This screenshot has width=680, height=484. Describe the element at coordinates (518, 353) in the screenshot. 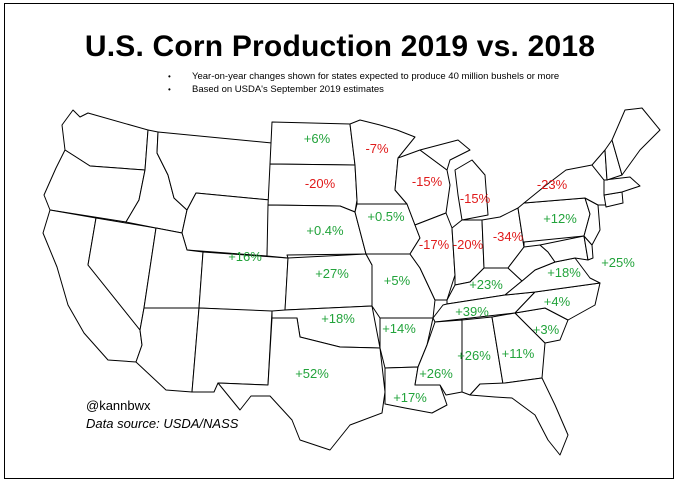

I see `label-georgia: +11%` at that location.